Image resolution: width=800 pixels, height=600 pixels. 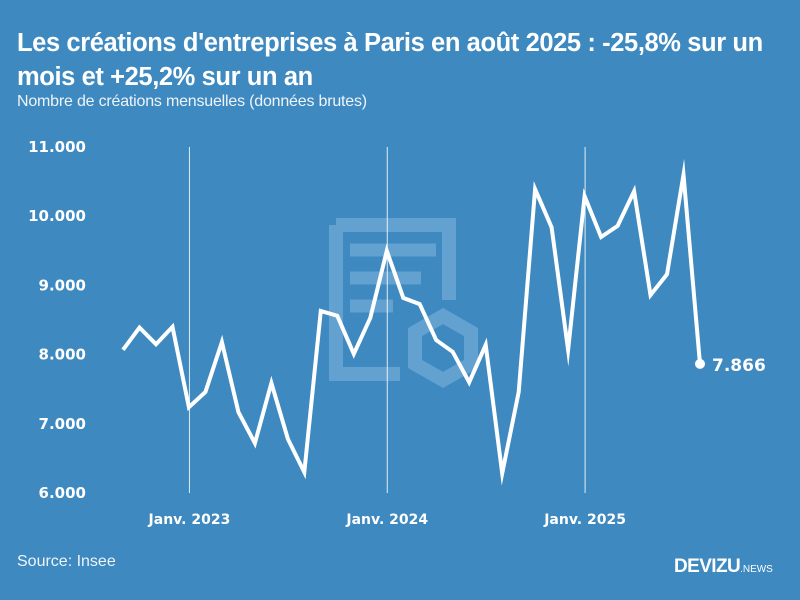 What do you see at coordinates (62, 285) in the screenshot?
I see `y-tick-label: 9.000` at bounding box center [62, 285].